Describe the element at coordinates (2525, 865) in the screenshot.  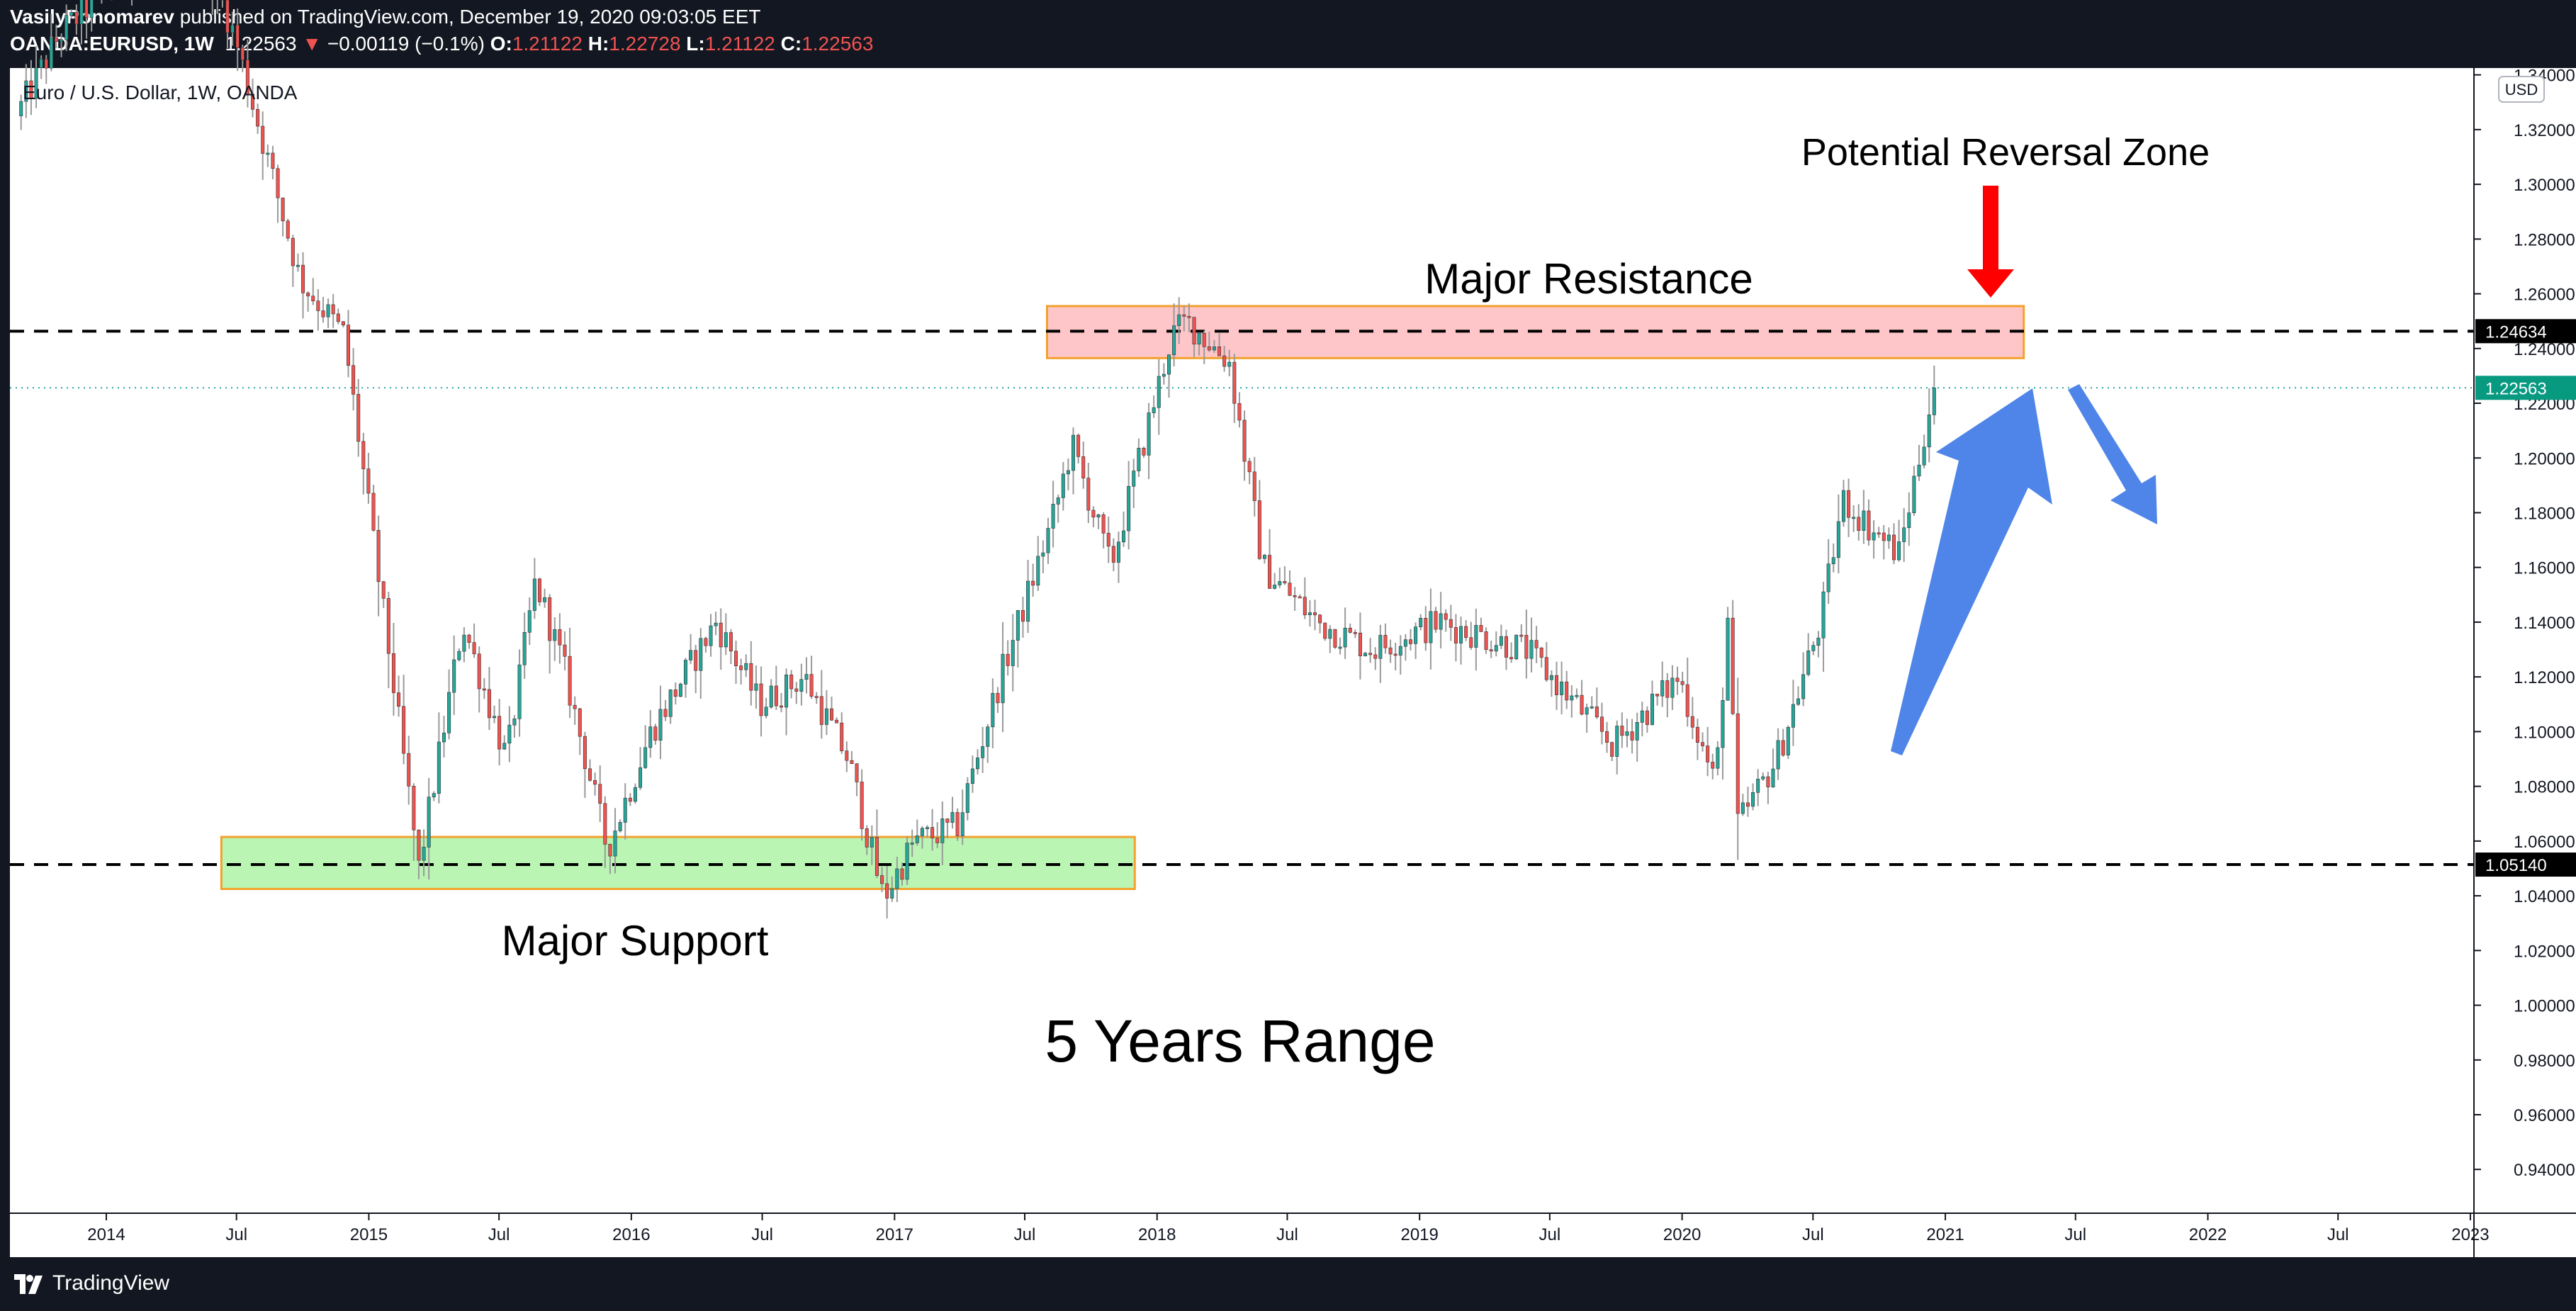
I see `level-badge` at that location.